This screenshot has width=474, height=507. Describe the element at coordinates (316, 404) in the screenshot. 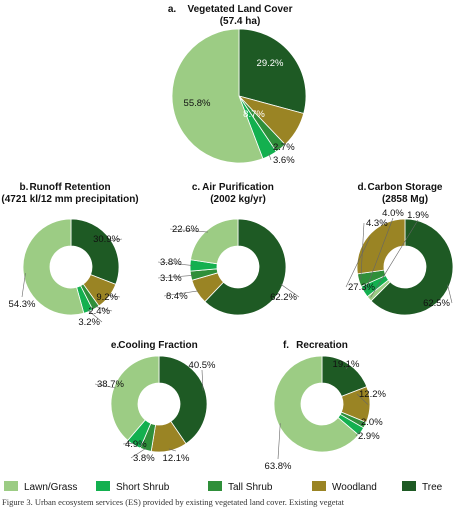

I see `panel-5-slice-lawn-grass` at that location.